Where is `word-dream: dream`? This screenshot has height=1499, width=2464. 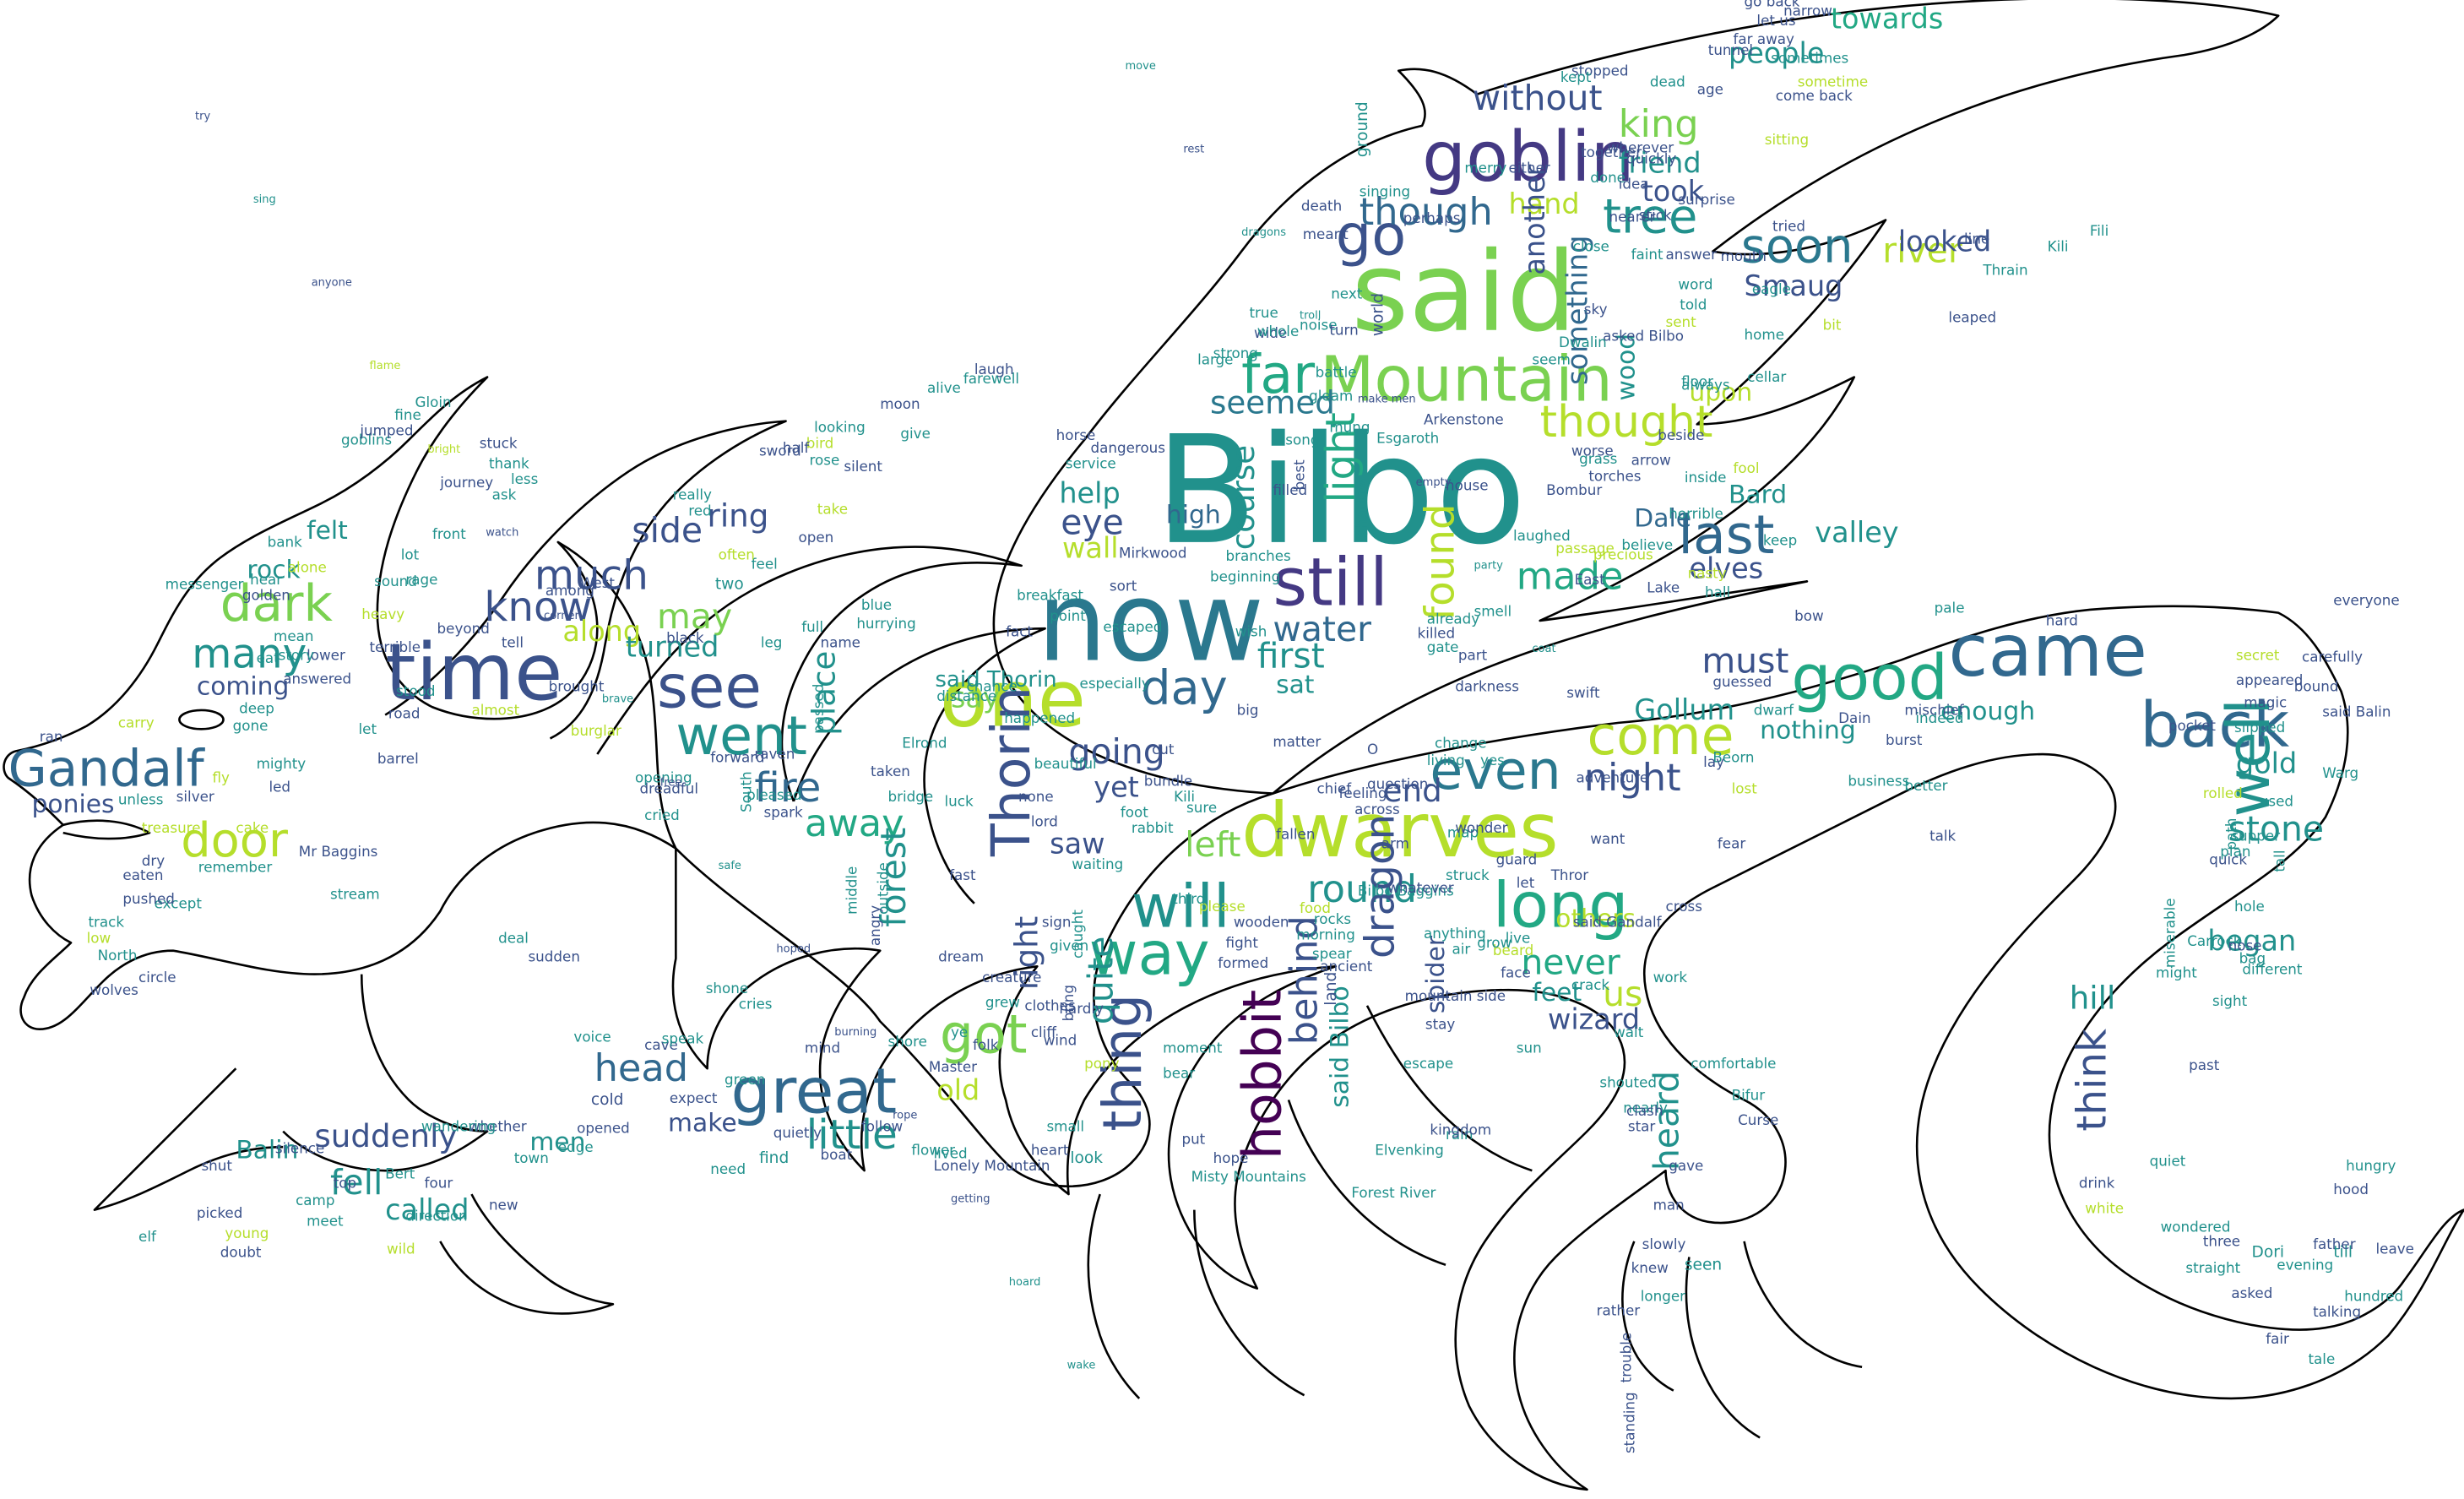 word-dream: dream is located at coordinates (961, 956).